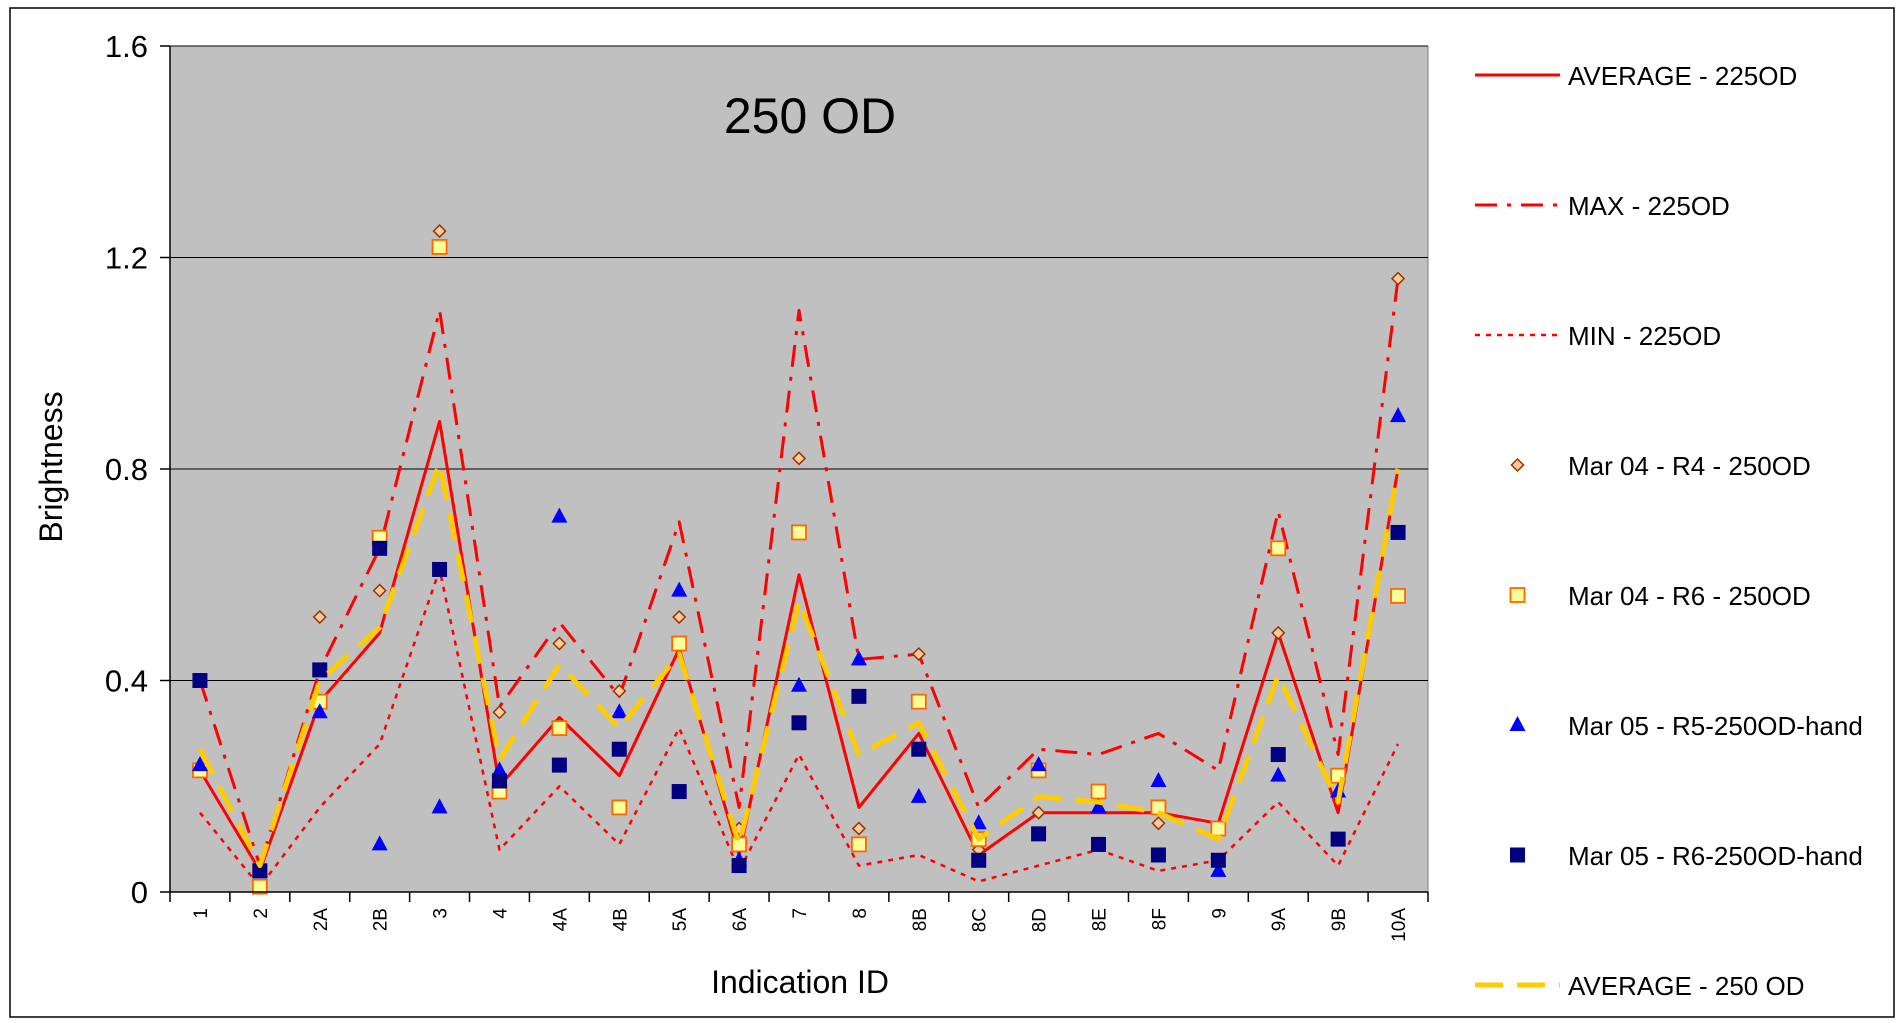  I want to click on point-mar-04-r4-250od-10a, so click(1398, 278).